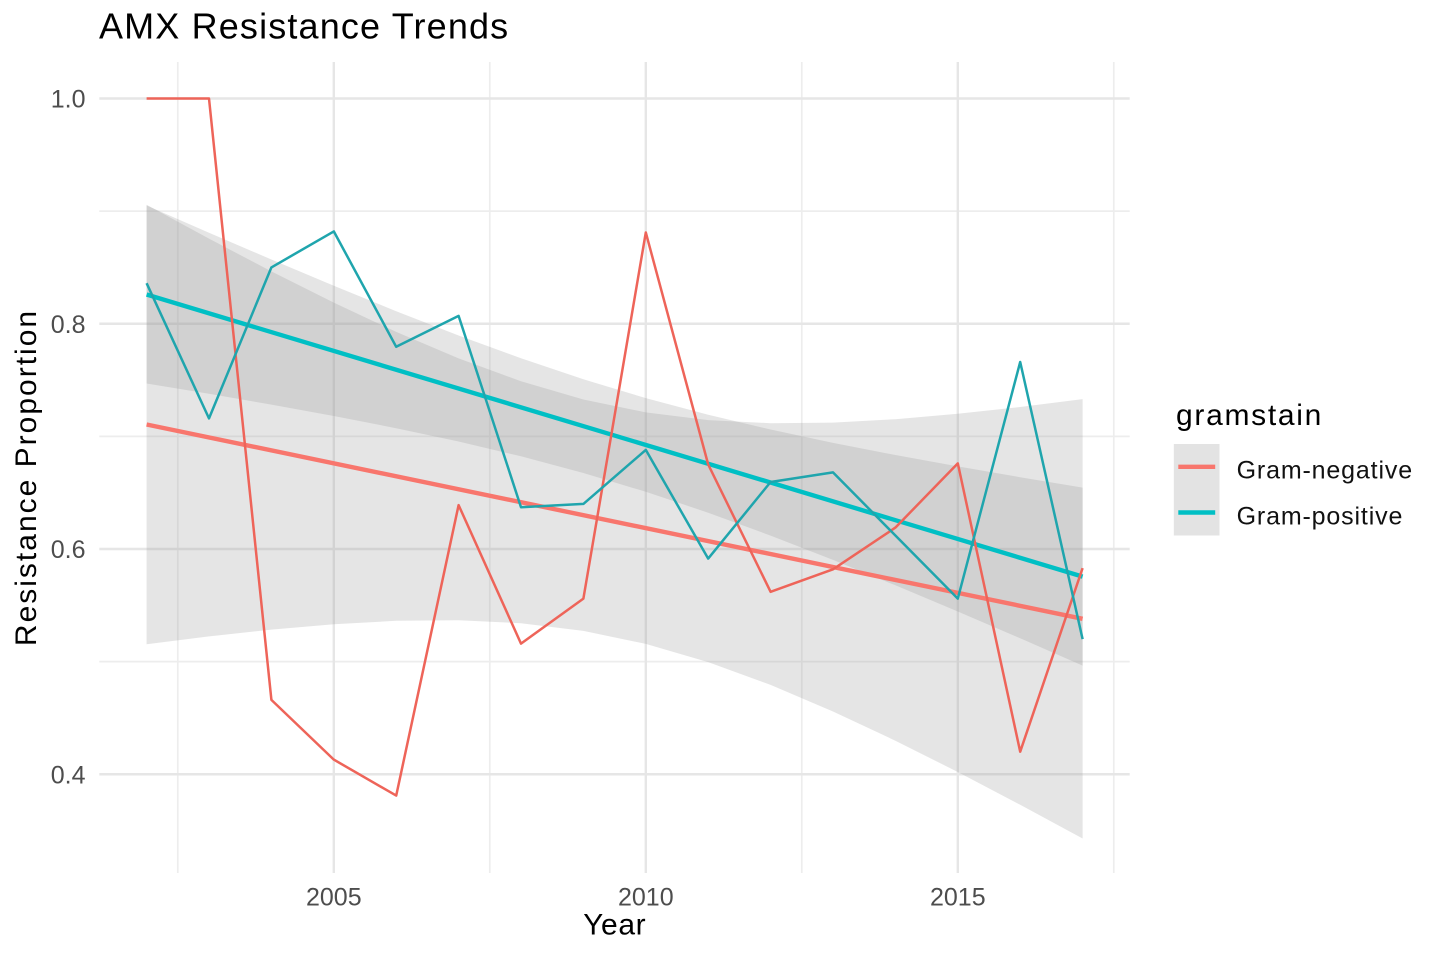 The image size is (1440, 960). What do you see at coordinates (646, 898) in the screenshot?
I see `svg-text: 2010` at bounding box center [646, 898].